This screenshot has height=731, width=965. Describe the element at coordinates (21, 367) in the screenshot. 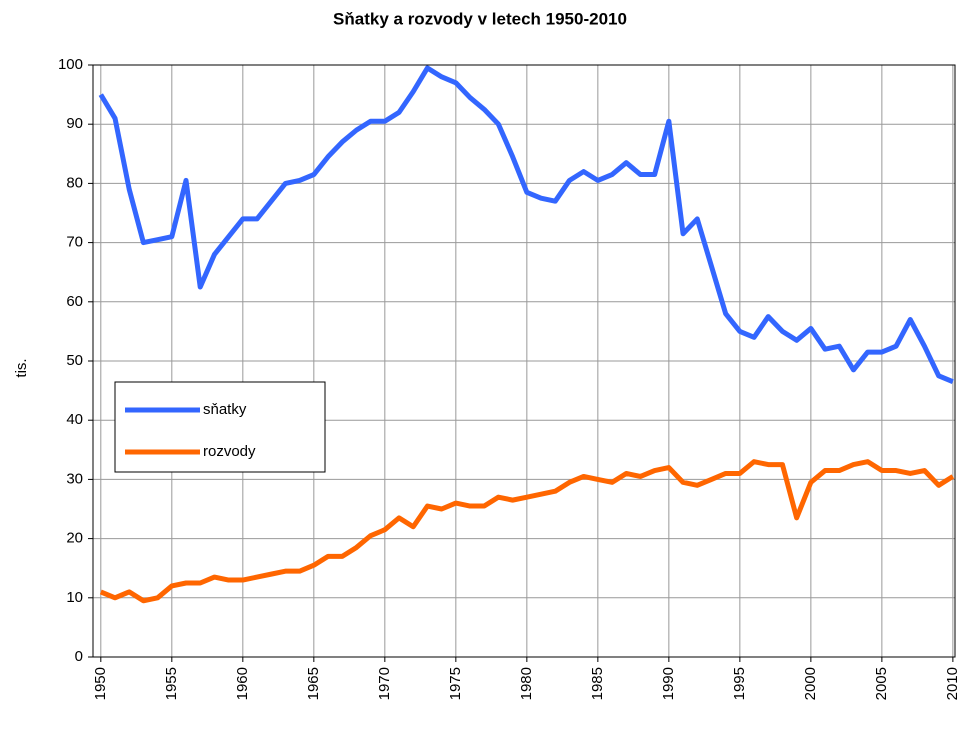

I see `y-axis-label: tis.` at that location.